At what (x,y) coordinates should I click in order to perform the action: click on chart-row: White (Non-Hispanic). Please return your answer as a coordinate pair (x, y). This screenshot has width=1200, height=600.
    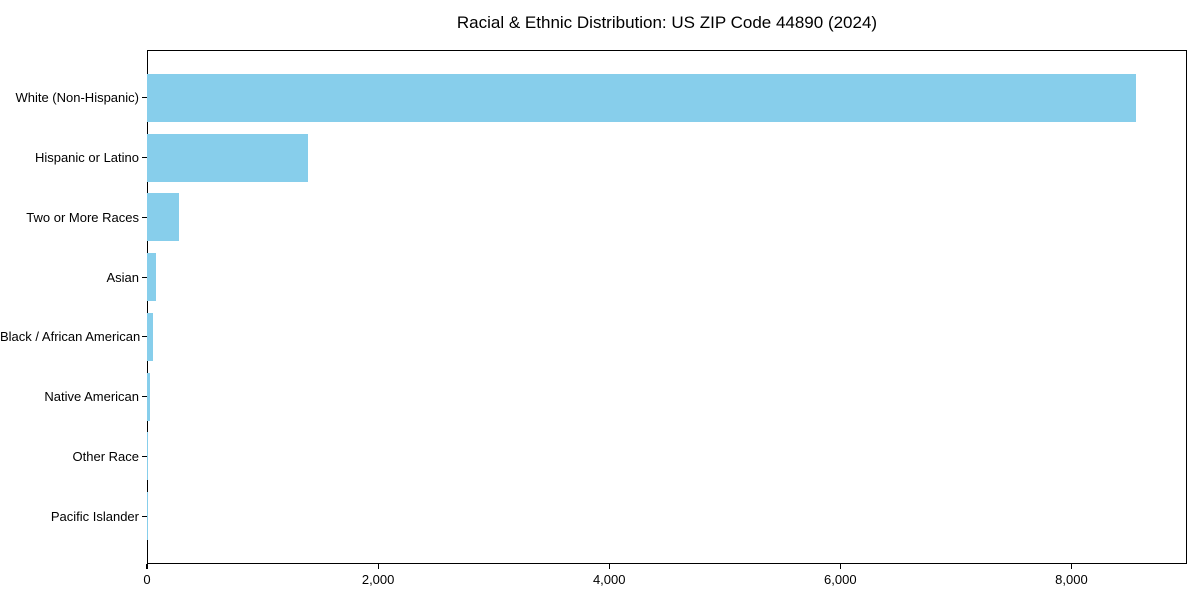
    Looking at the image, I should click on (593, 98).